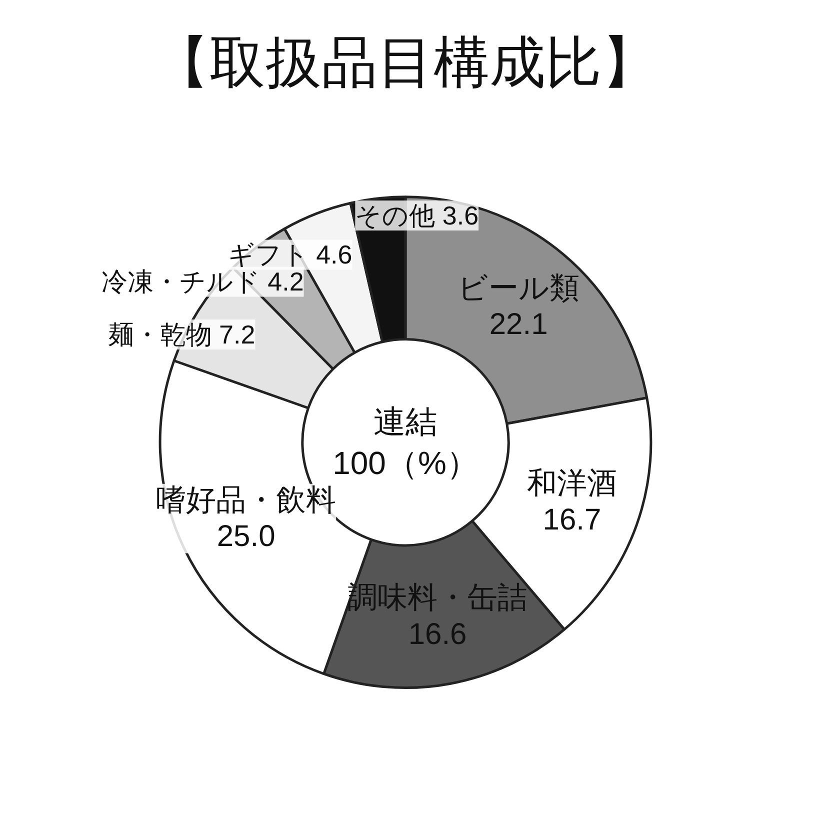 Image resolution: width=820 pixels, height=820 pixels. I want to click on slice-label: 麺・乾物 7.2, so click(182, 334).